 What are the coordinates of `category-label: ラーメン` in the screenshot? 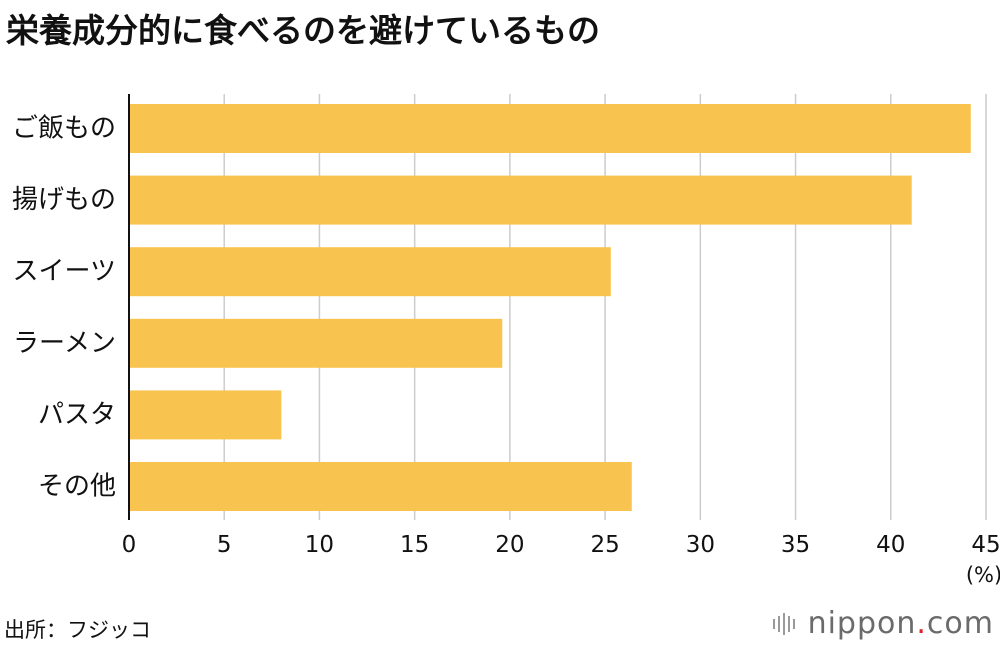 It's located at (64, 343).